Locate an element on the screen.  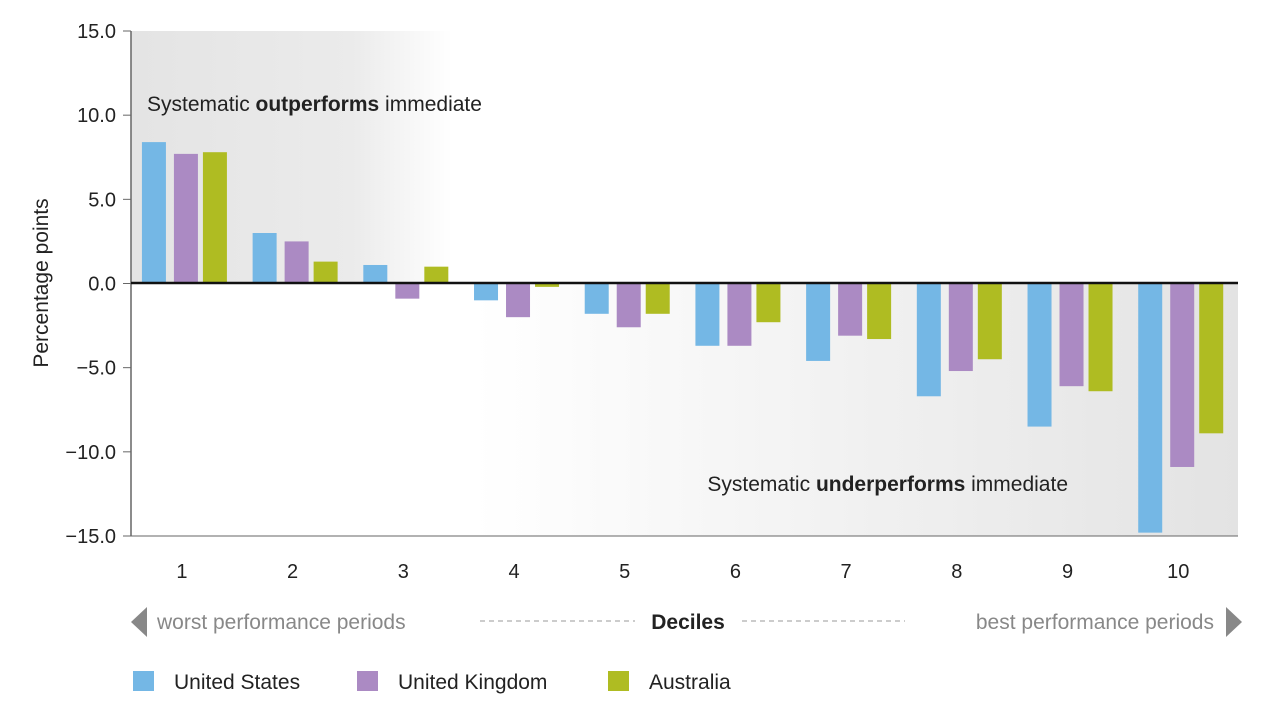
annotation-outperforms-pre: Systematic is located at coordinates (201, 104).